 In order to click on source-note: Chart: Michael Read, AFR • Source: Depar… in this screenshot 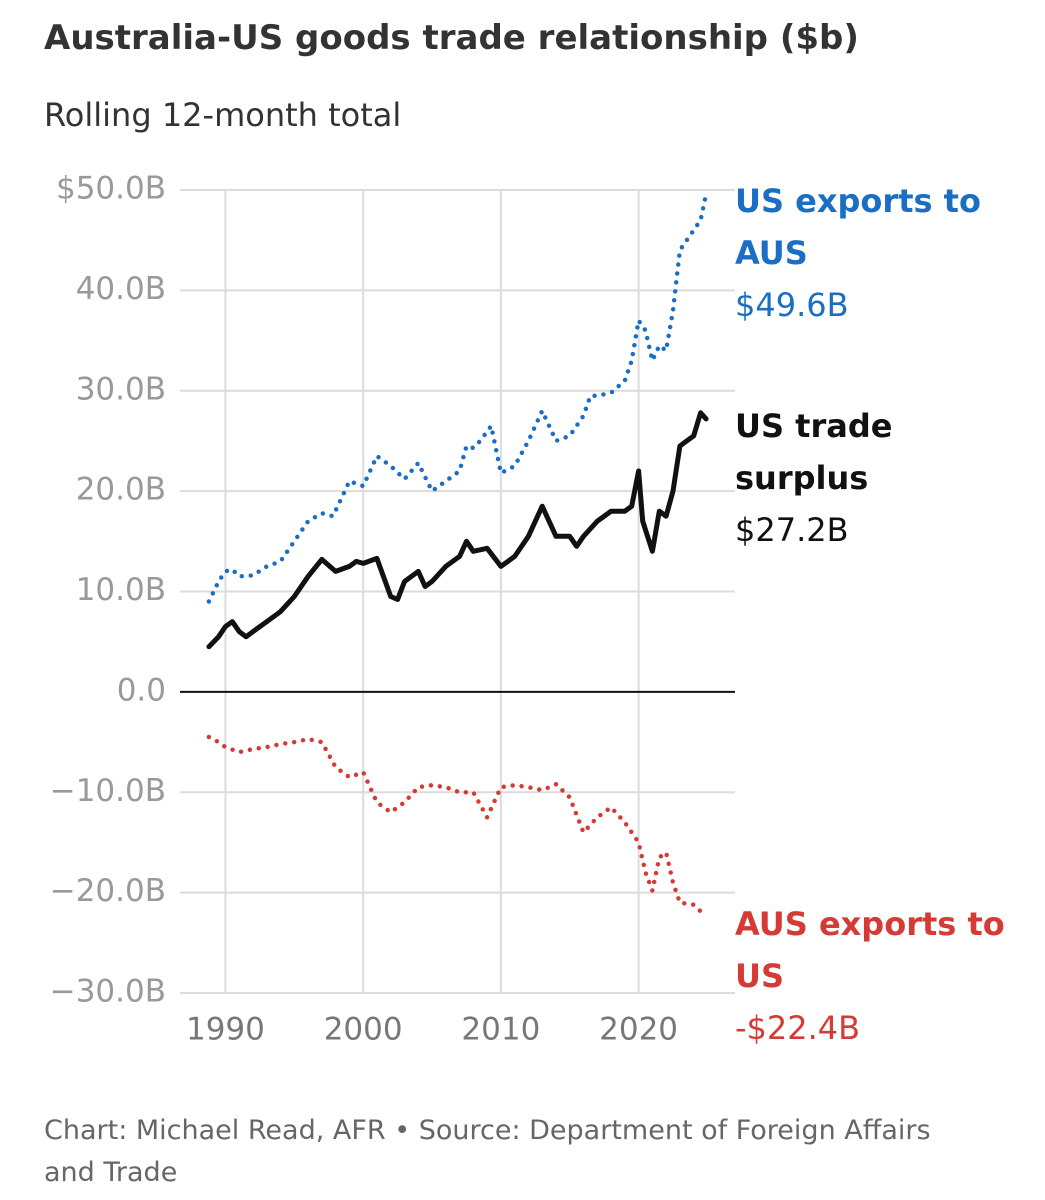, I will do `click(487, 1151)`.